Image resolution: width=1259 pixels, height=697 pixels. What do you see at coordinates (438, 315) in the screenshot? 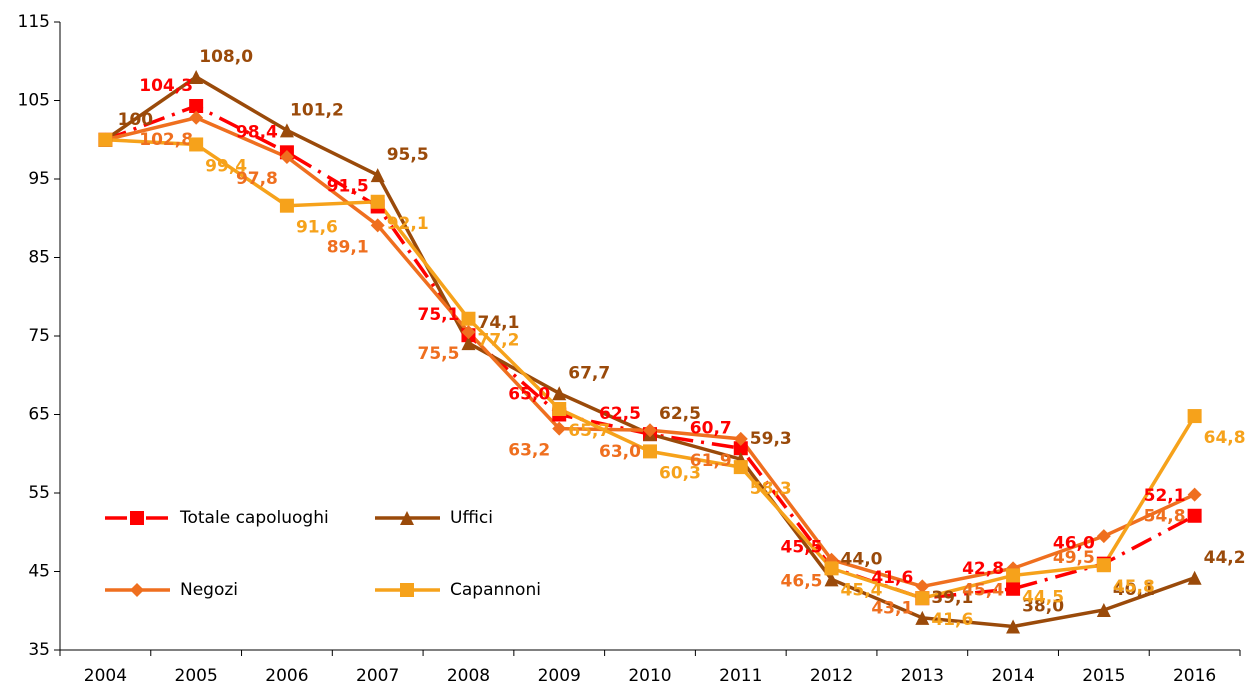
I see `data-label: 75,1` at bounding box center [438, 315].